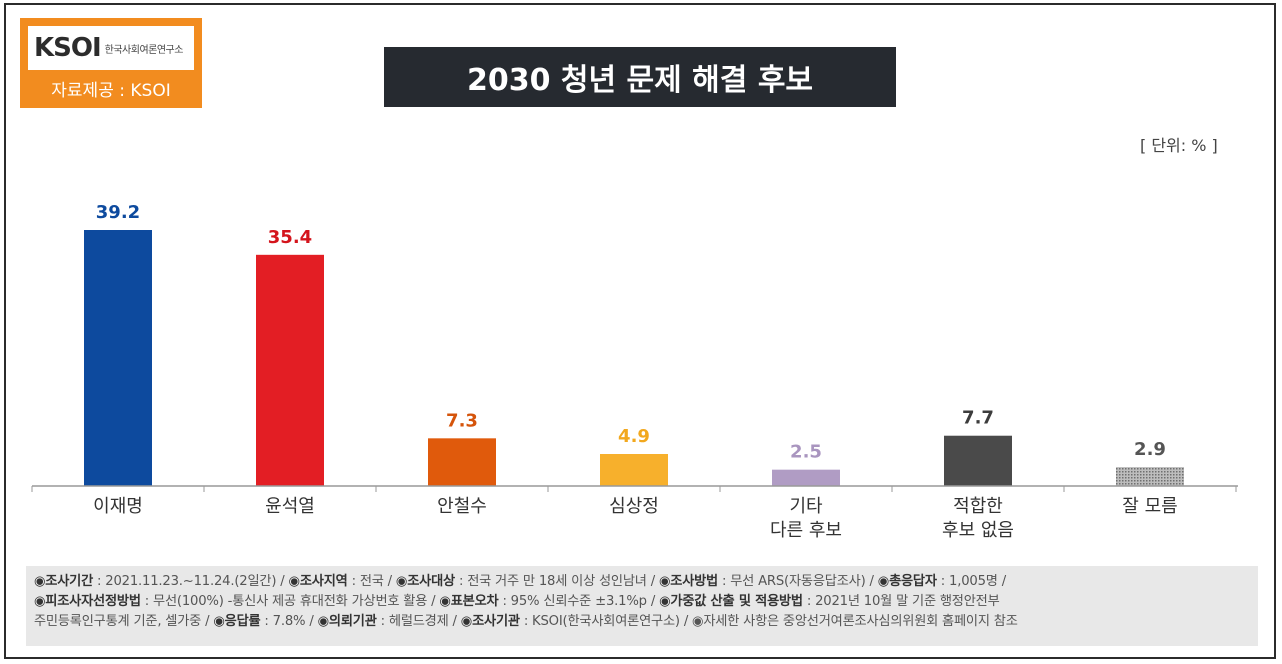 Image resolution: width=1282 pixels, height=664 pixels. Describe the element at coordinates (634, 436) in the screenshot. I see `bar-value-label: 4.9` at that location.